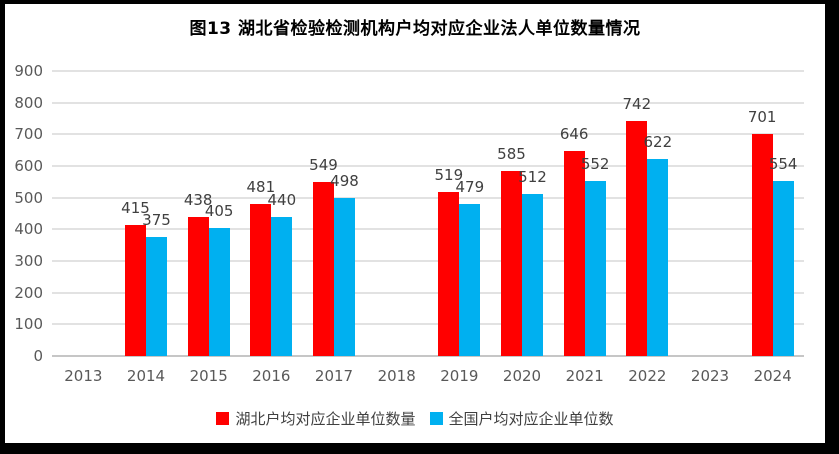 The height and width of the screenshot is (454, 839). What do you see at coordinates (647, 376) in the screenshot?
I see `x-axis-tick-label: 2022` at bounding box center [647, 376].